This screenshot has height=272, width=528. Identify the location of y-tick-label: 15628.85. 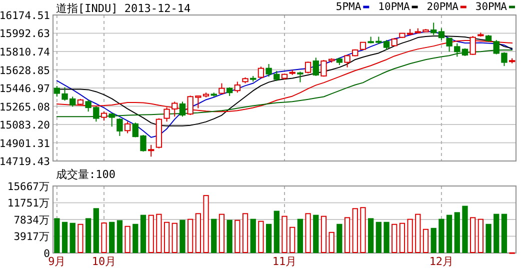
(25, 70).